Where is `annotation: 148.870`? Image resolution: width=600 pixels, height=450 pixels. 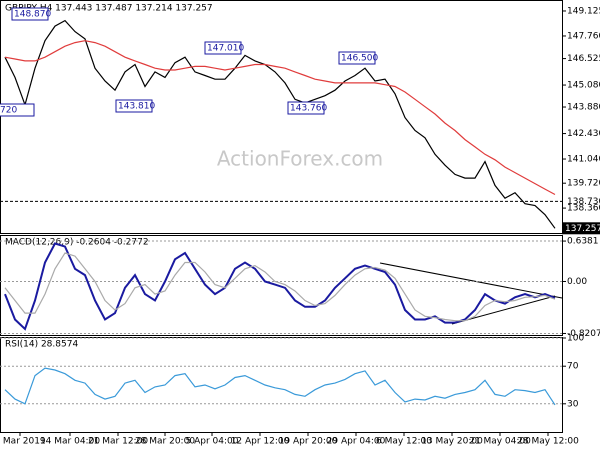 annotation: 148.870 is located at coordinates (32, 15).